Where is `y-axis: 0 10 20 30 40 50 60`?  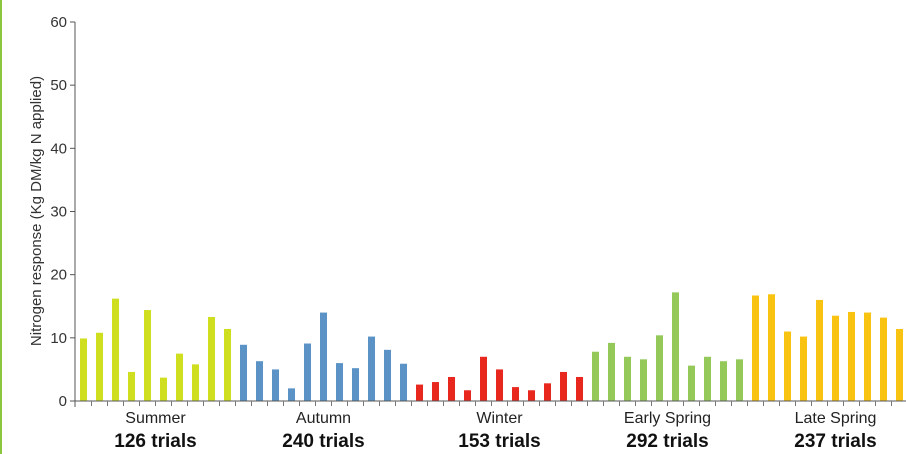 y-axis: 0 10 20 30 40 50 60 is located at coordinates (63, 212).